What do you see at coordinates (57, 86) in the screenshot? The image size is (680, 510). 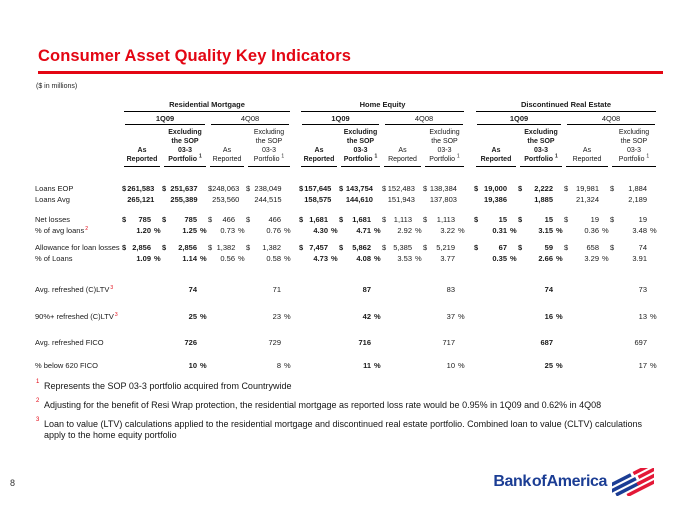 I see `units-note: ($ in millions)` at bounding box center [57, 86].